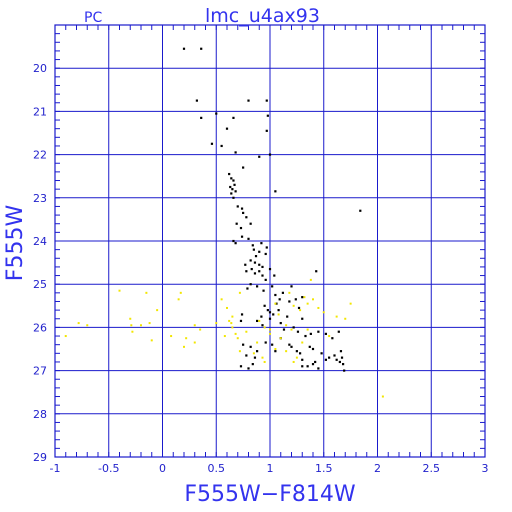 The image size is (512, 512). What do you see at coordinates (432, 468) in the screenshot?
I see `x-tick-label: 2.5` at bounding box center [432, 468].